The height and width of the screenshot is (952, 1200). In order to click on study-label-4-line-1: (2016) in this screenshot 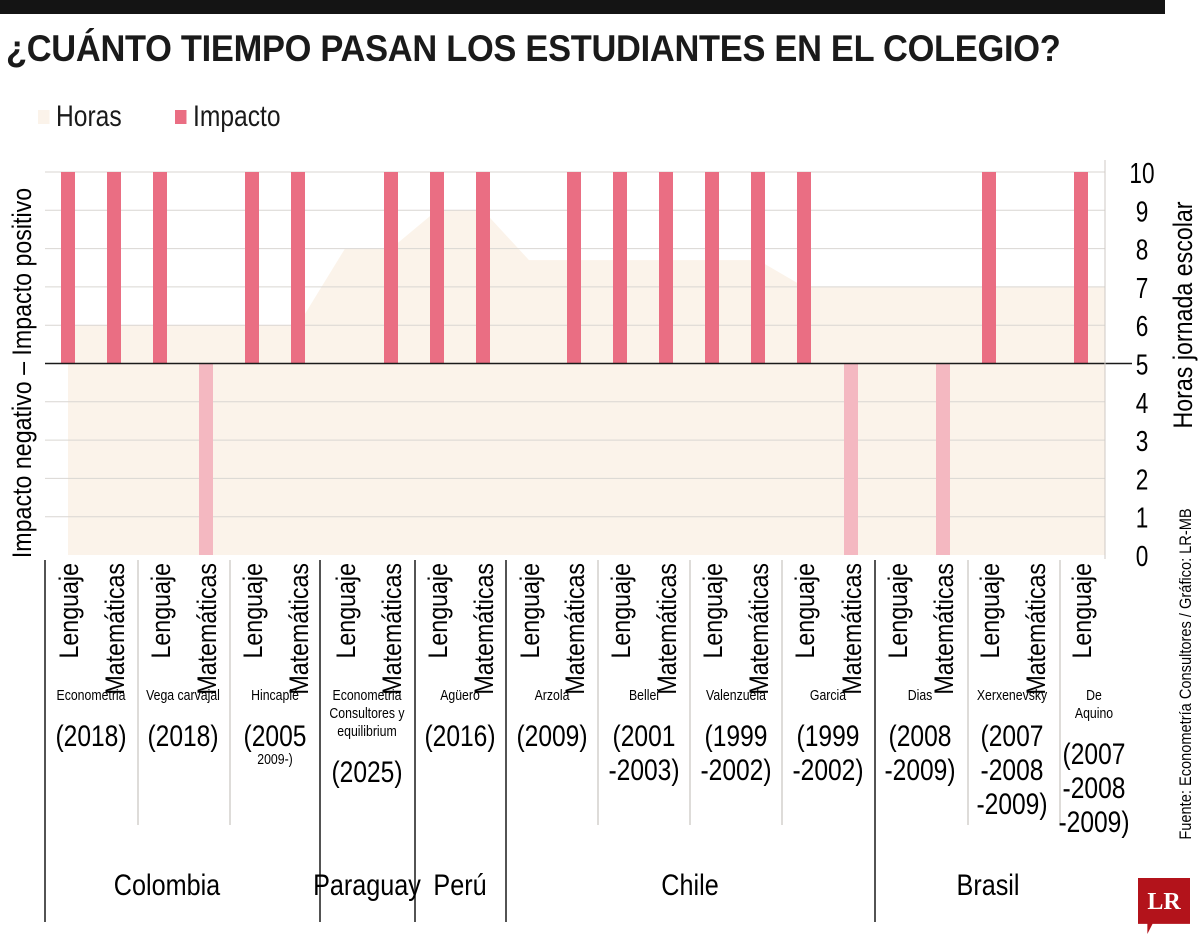, I will do `click(459, 736)`.